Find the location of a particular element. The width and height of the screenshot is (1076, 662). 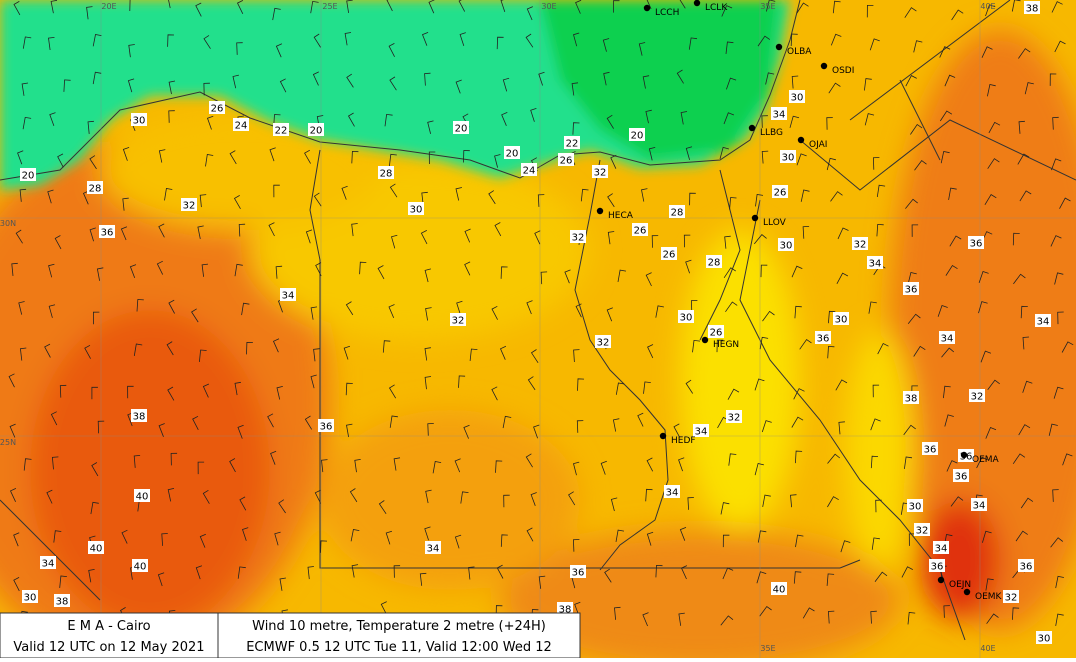

temperature-label: 32 is located at coordinates (458, 321).